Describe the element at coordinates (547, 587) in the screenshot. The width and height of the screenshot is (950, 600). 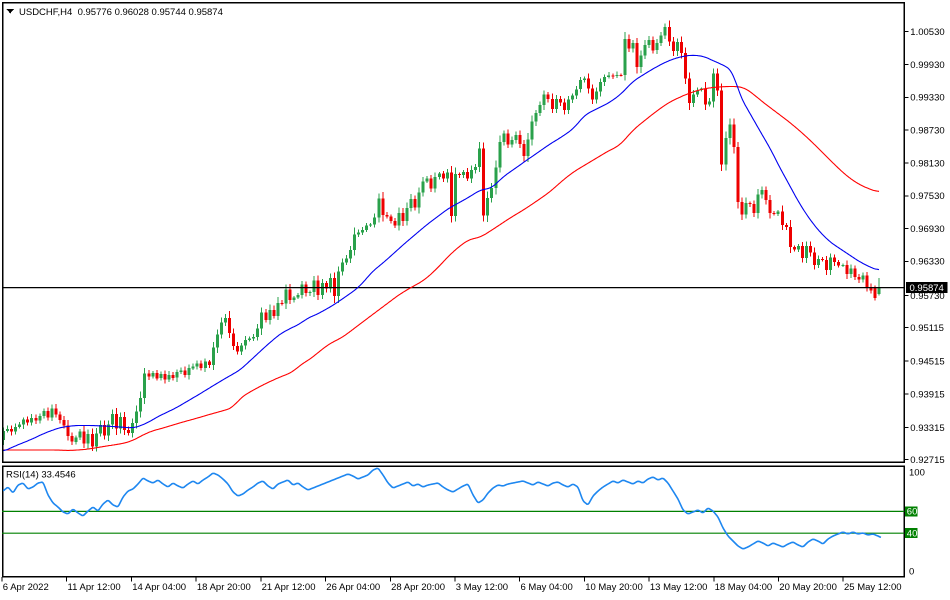
I see `svg-text: 6 May 04:00` at that location.